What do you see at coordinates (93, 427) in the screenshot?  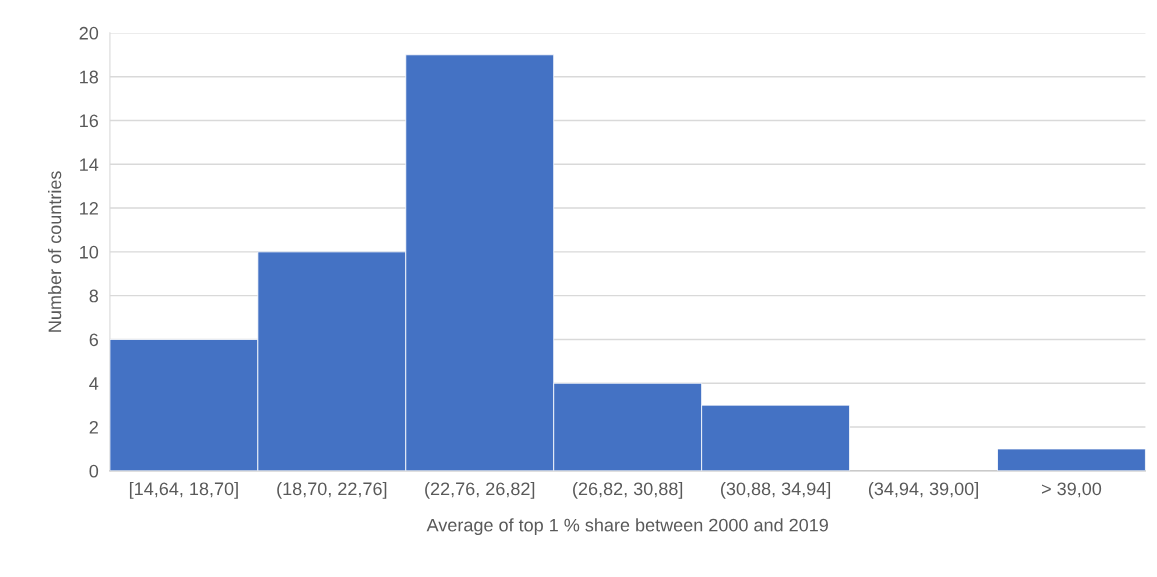 I see `y-tick-label: 2` at bounding box center [93, 427].